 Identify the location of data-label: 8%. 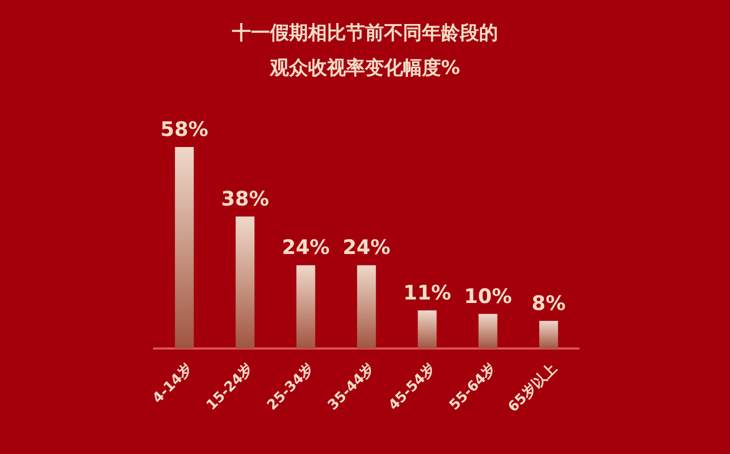
(549, 302).